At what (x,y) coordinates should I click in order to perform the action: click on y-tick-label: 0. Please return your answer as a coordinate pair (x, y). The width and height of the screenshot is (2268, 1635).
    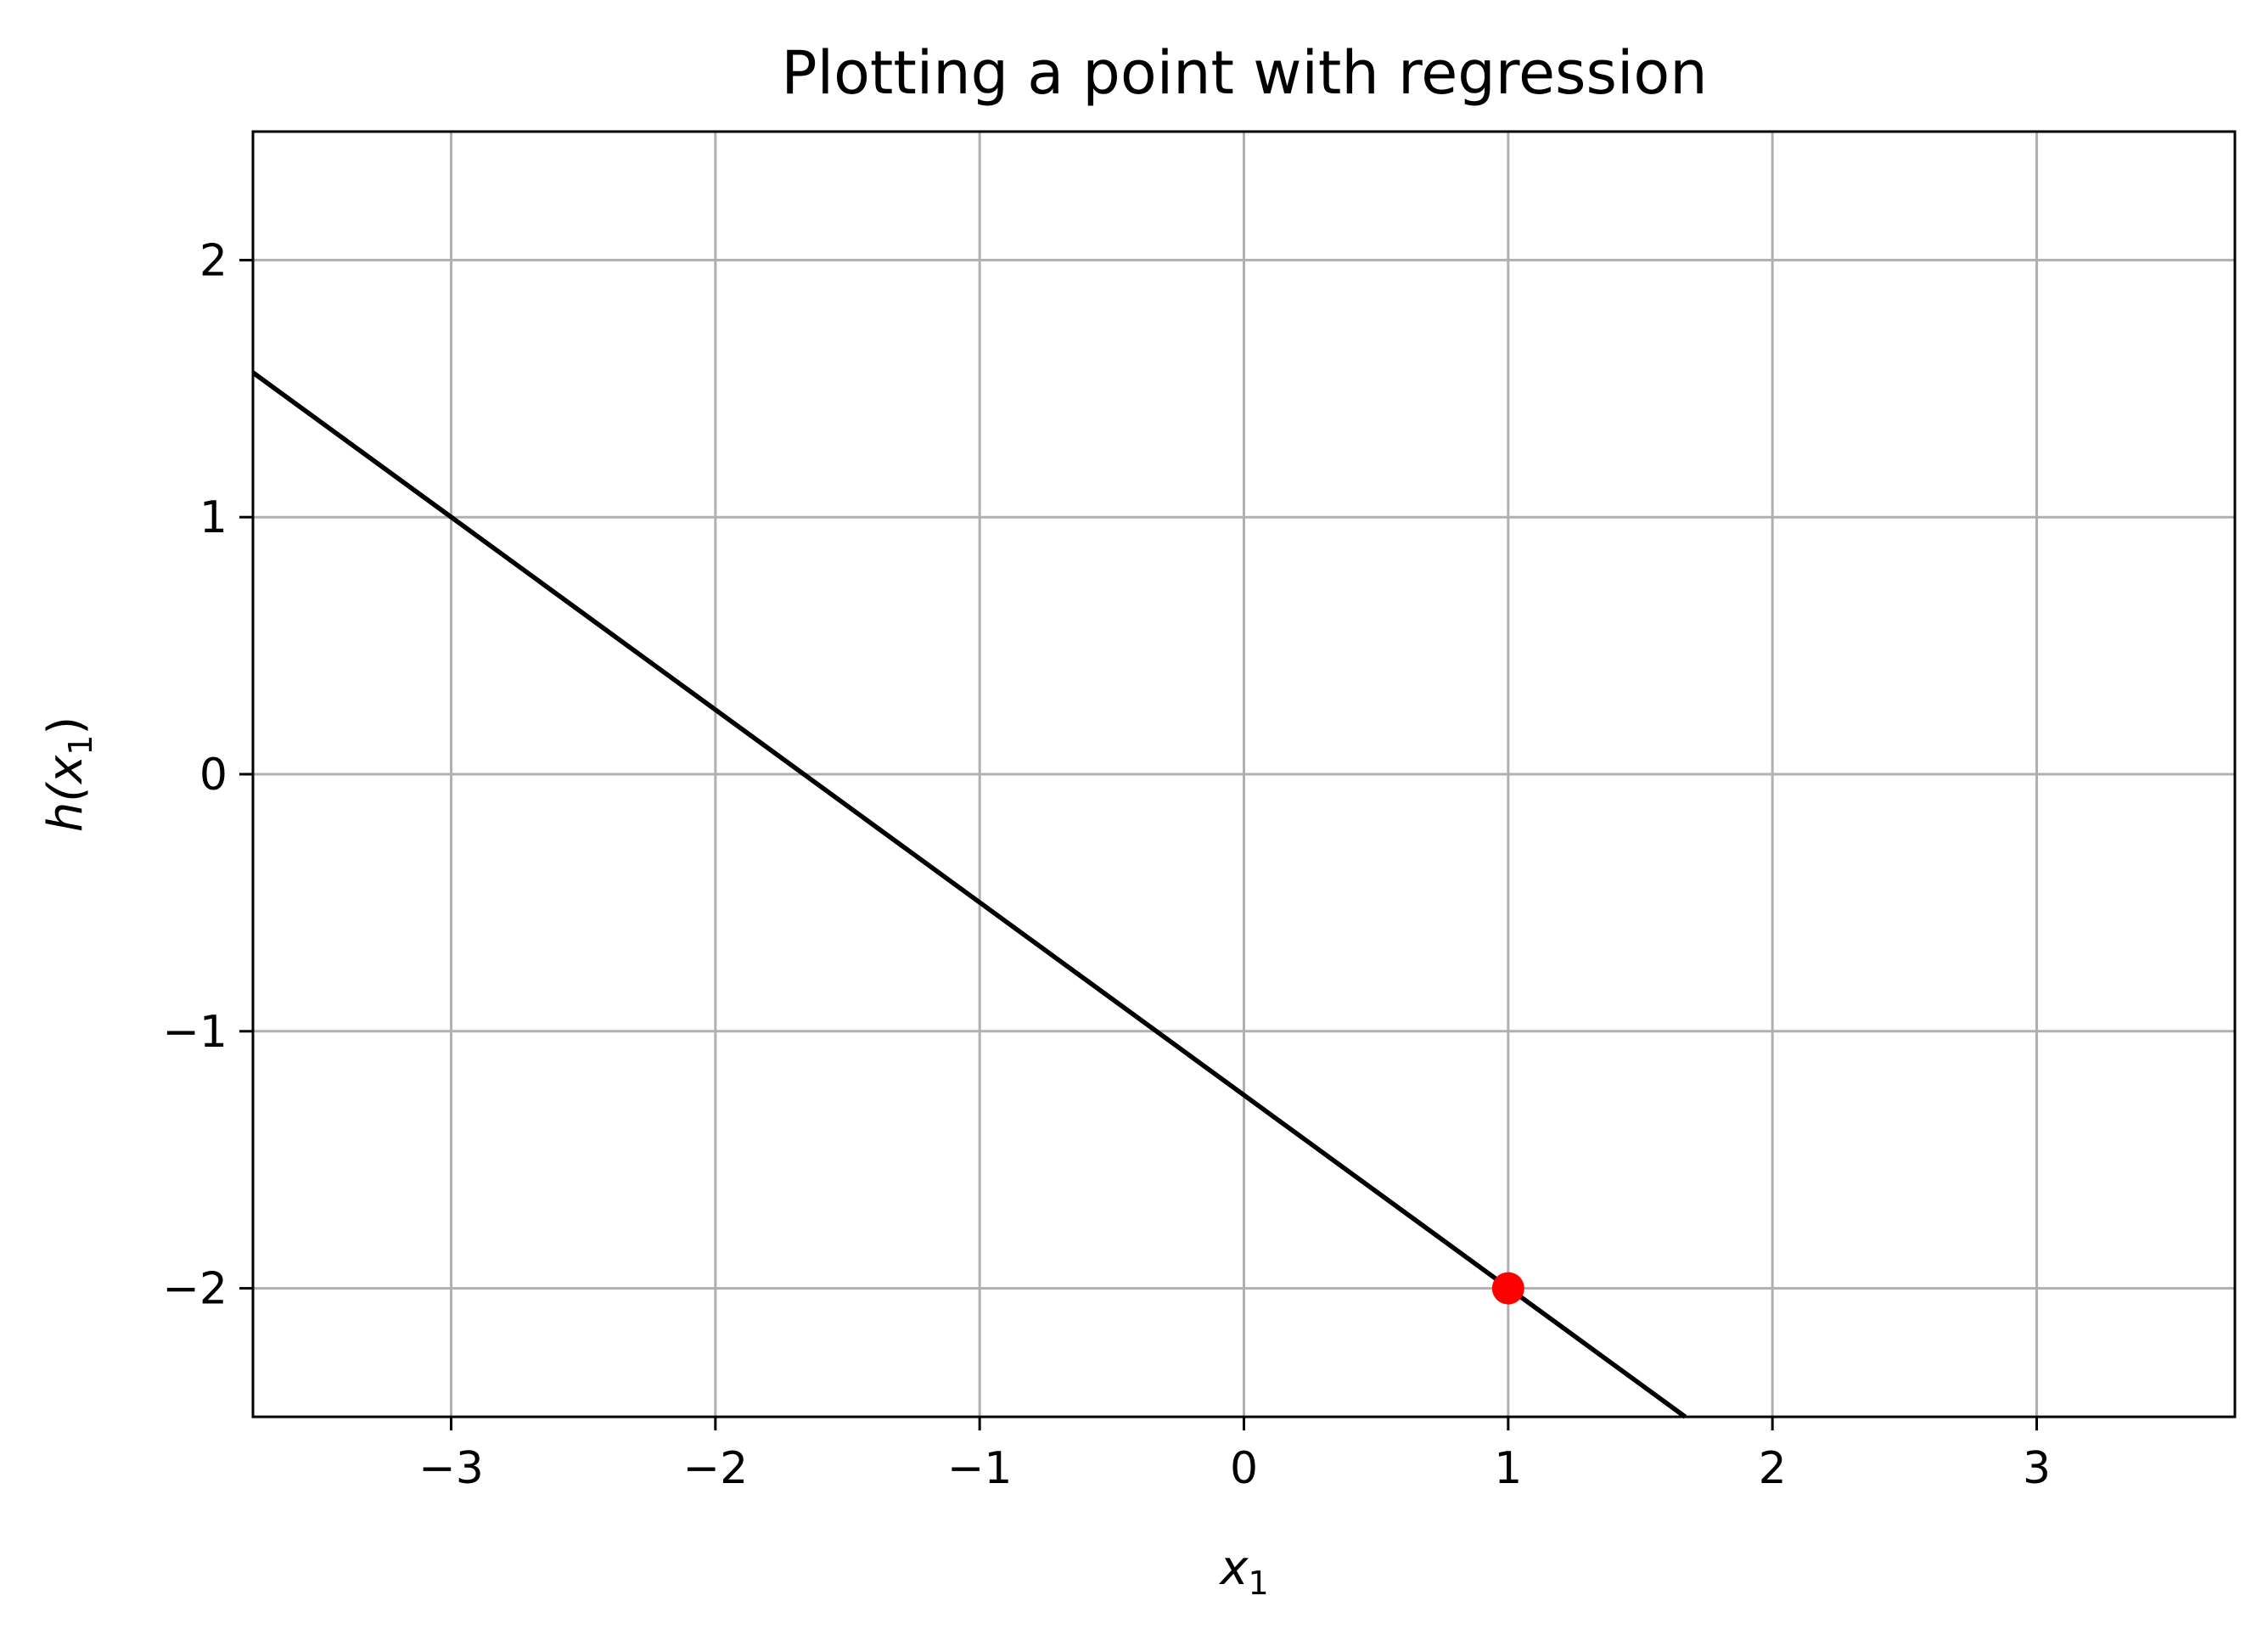
    Looking at the image, I should click on (213, 775).